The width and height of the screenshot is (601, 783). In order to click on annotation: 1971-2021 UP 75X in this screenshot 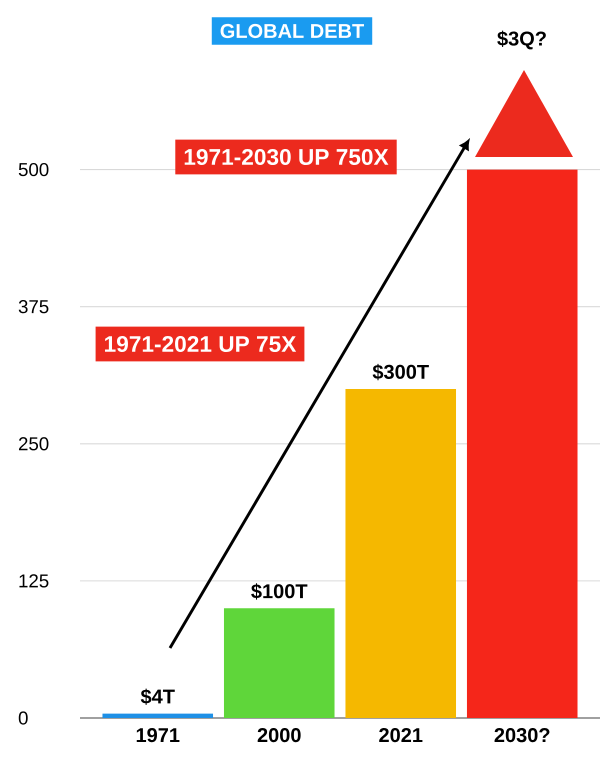, I will do `click(200, 344)`.